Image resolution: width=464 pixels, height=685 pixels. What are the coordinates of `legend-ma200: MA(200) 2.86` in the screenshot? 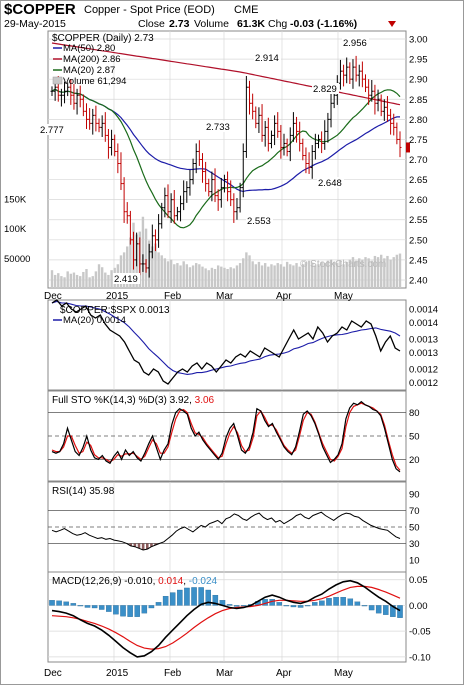 It's located at (92, 59).